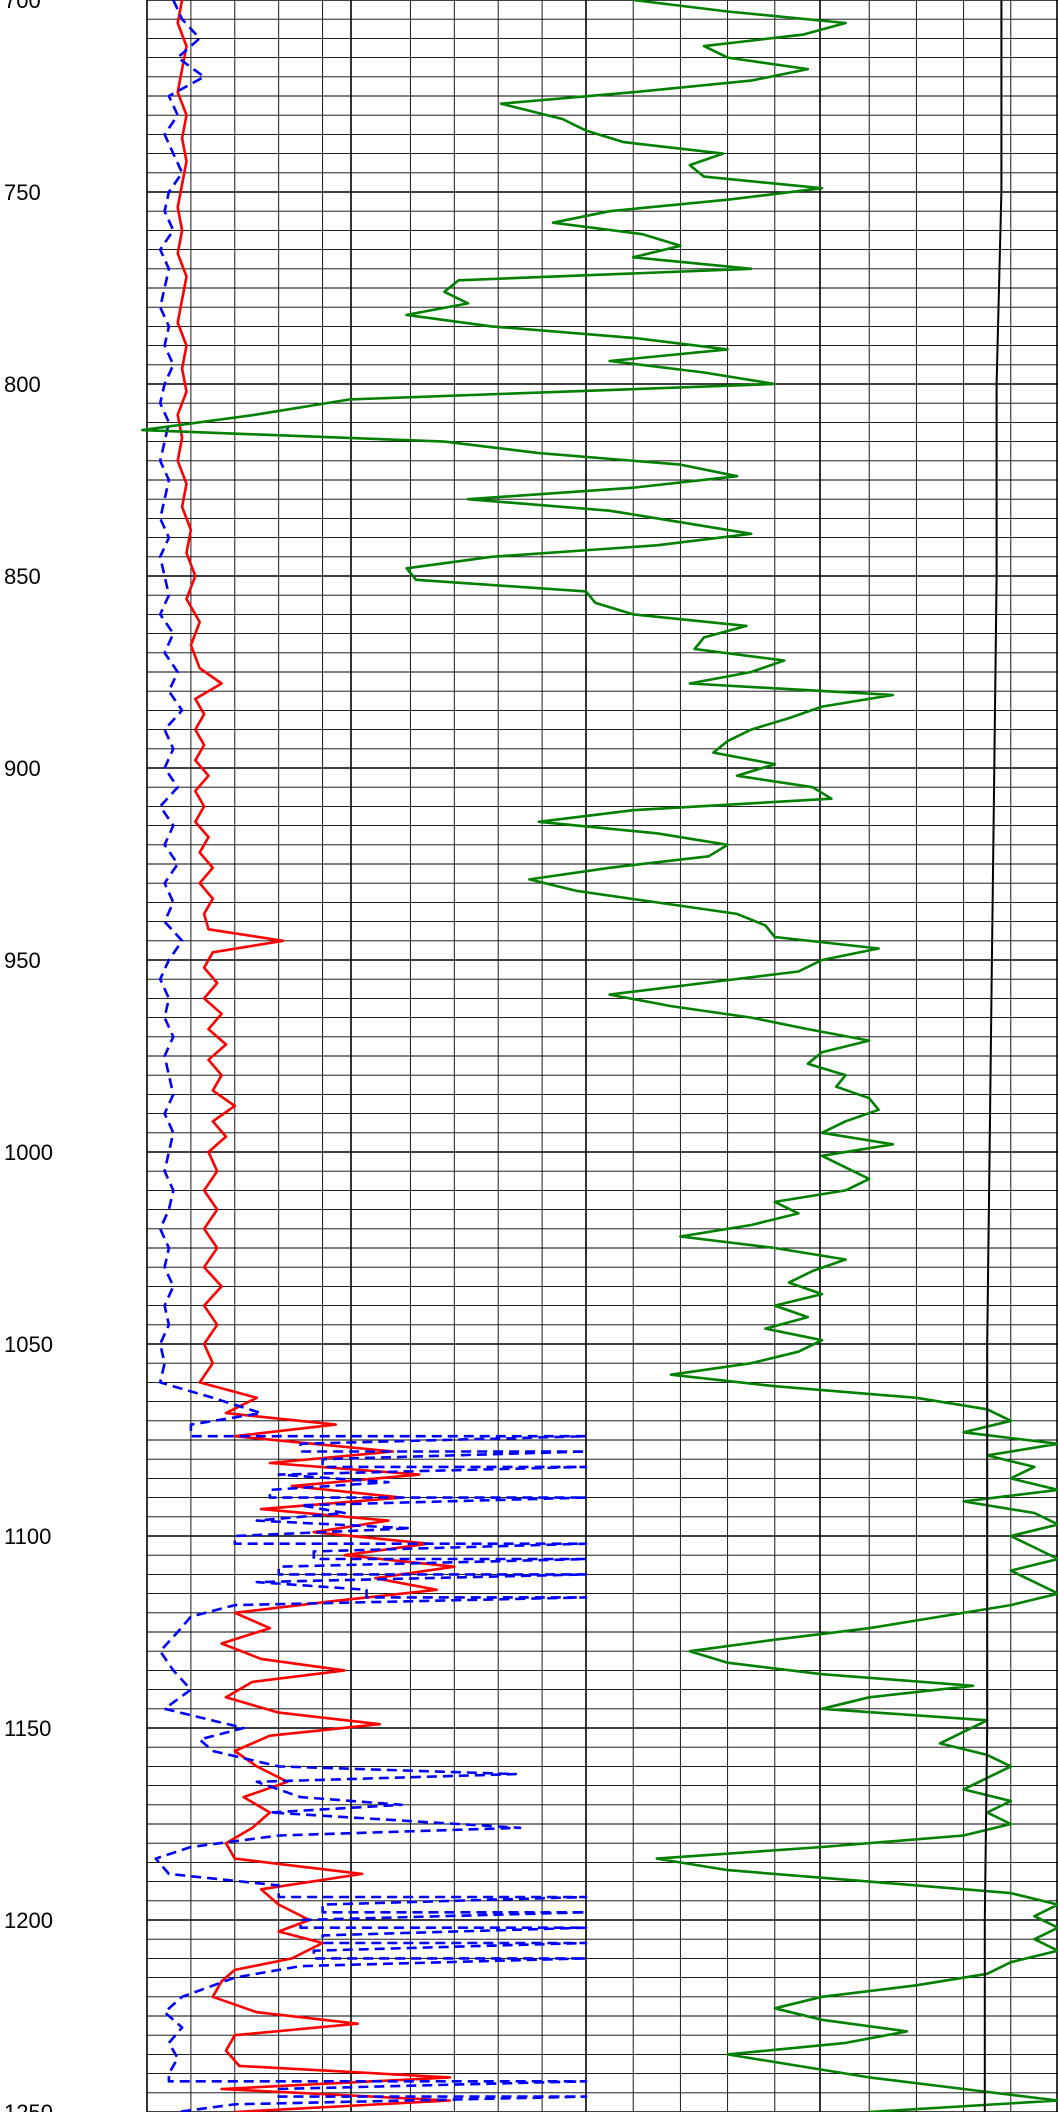  What do you see at coordinates (22, 576) in the screenshot?
I see `depth-tick-label: 850` at bounding box center [22, 576].